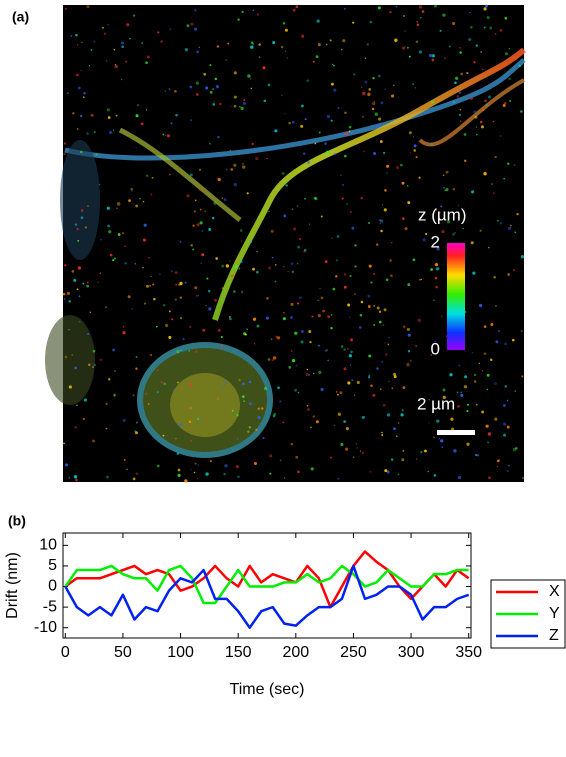 The width and height of the screenshot is (566, 757). Describe the element at coordinates (267, 596) in the screenshot. I see `data-line` at that location.